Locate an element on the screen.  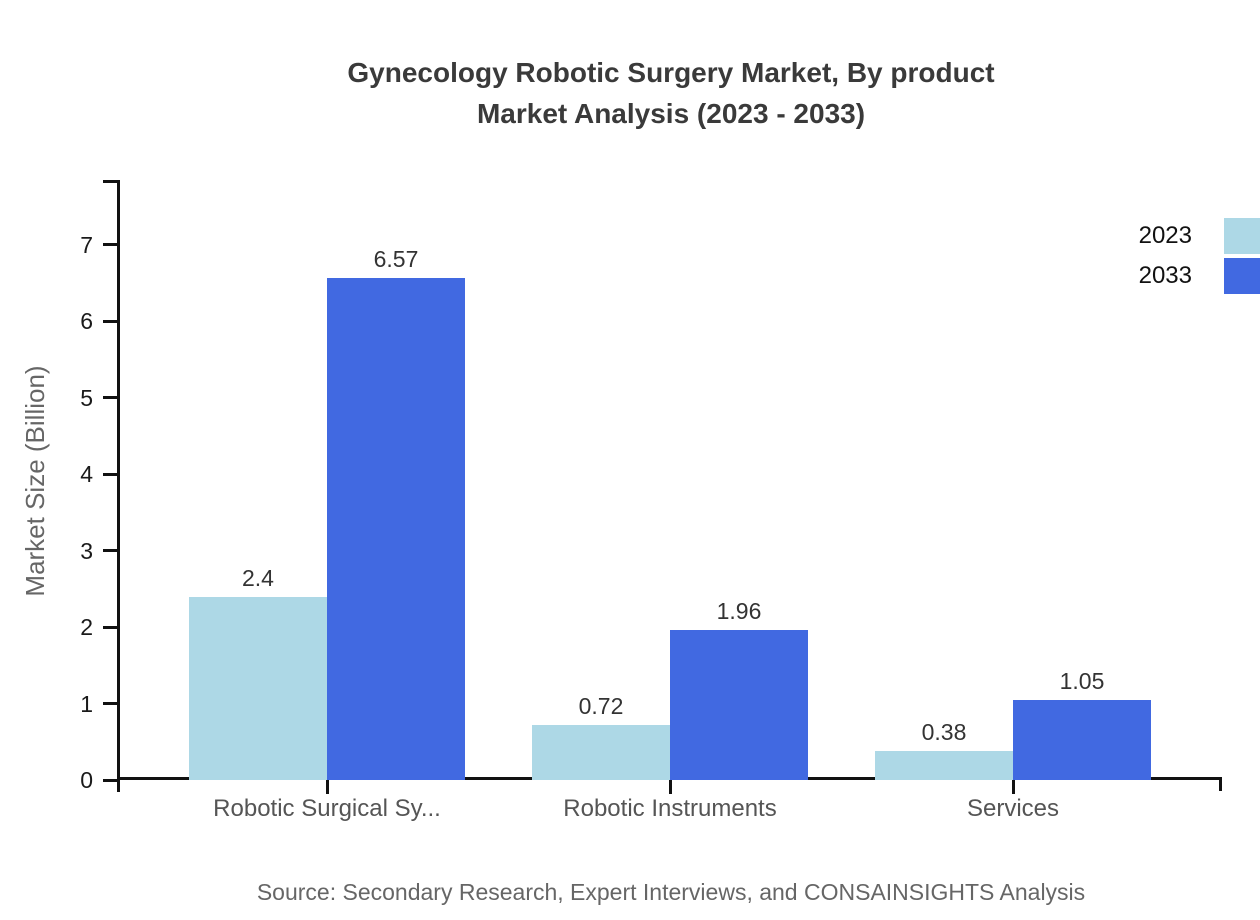
y-tick-label: 5 is located at coordinates (86, 398).